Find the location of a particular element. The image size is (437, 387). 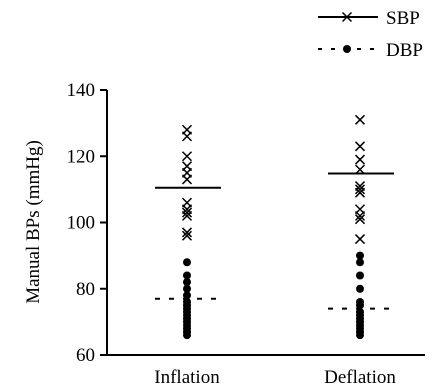

legend-item-sbp: SBP is located at coordinates (369, 18).